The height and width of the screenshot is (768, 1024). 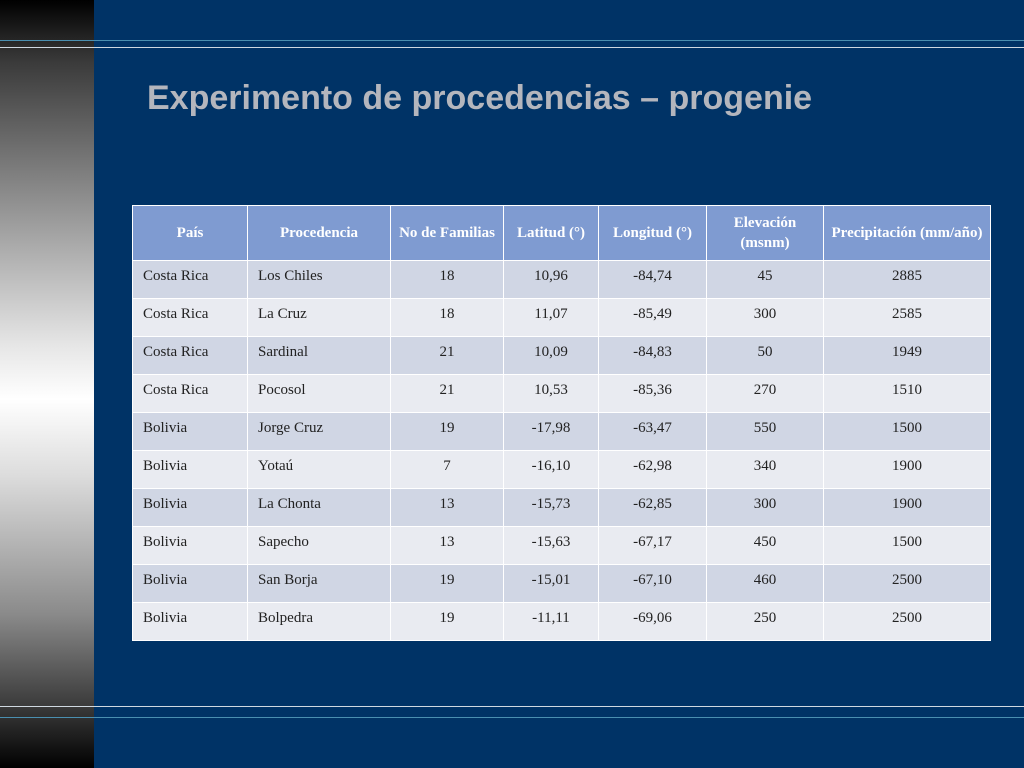 I want to click on cell-procedencia: Yotaú, so click(x=319, y=469).